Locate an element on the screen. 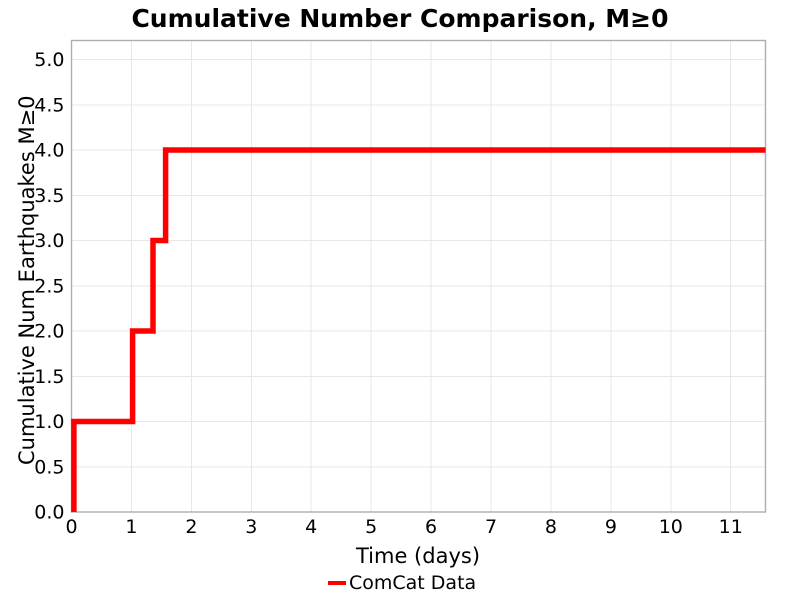  x-tick-label: 1 is located at coordinates (131, 527).